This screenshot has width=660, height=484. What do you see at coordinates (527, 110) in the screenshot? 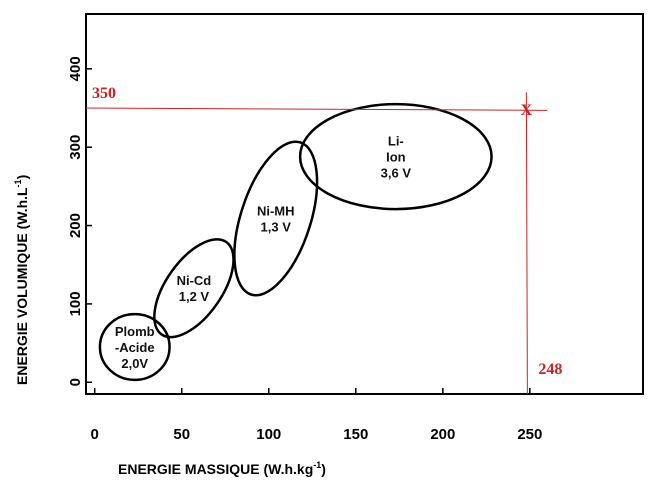
I see `reference-marker: X` at bounding box center [527, 110].